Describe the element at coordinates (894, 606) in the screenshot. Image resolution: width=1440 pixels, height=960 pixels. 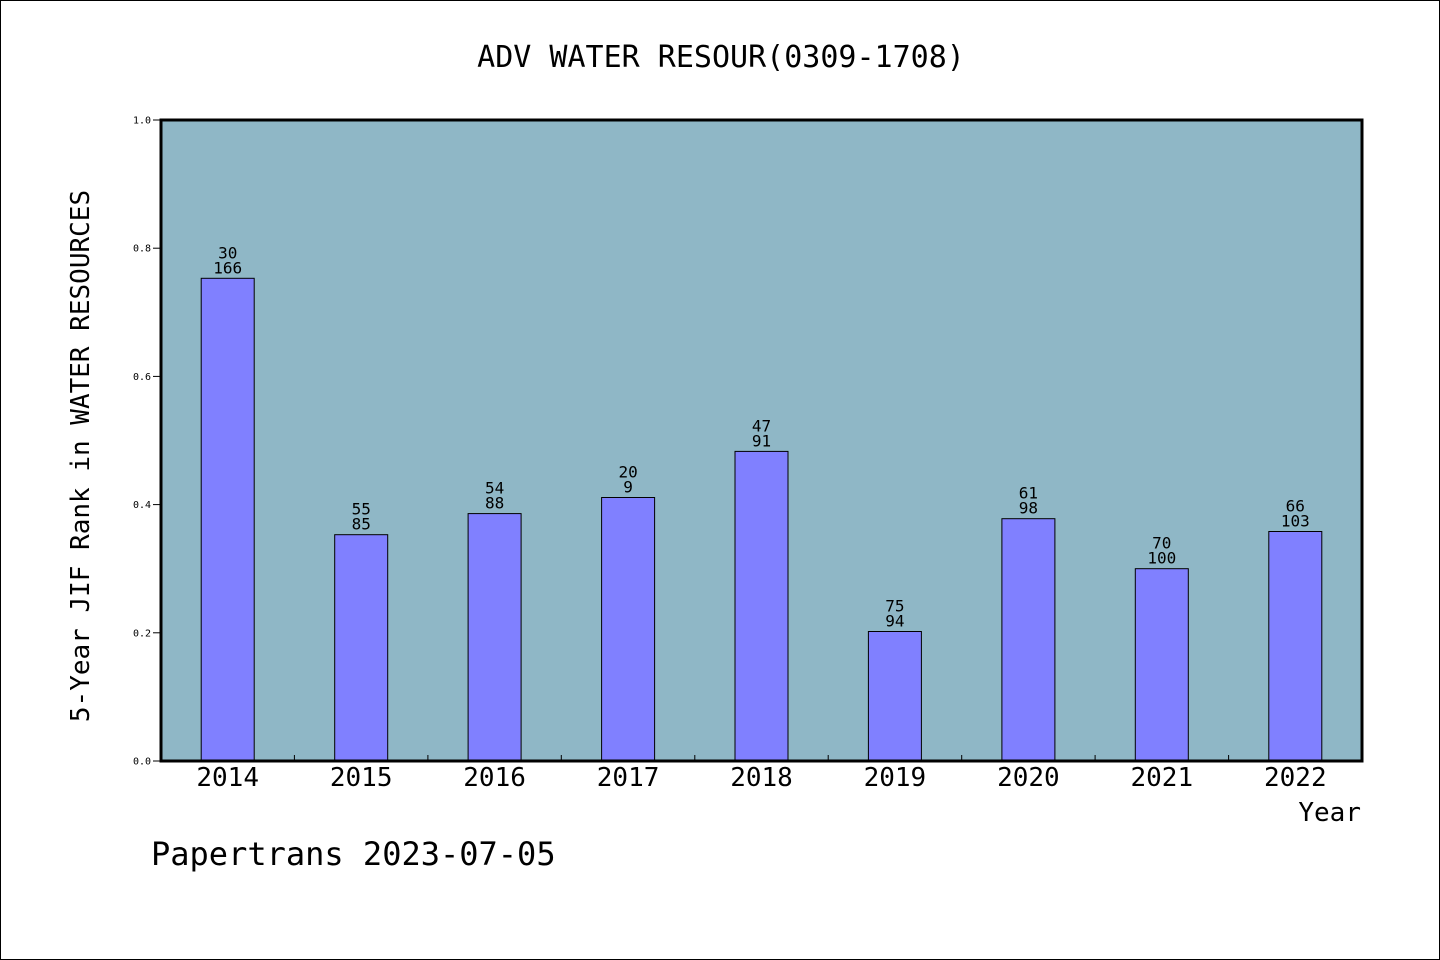
I see `data-label-top-2019: 75` at that location.